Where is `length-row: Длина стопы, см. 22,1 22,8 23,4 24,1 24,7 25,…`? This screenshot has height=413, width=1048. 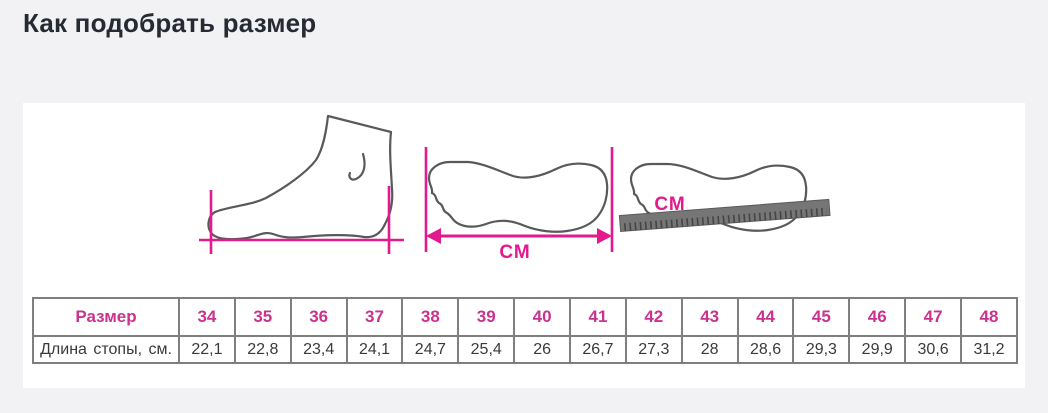
length-row: Длина стопы, см. 22,1 22,8 23,4 24,1 24,7 25,… is located at coordinates (525, 349).